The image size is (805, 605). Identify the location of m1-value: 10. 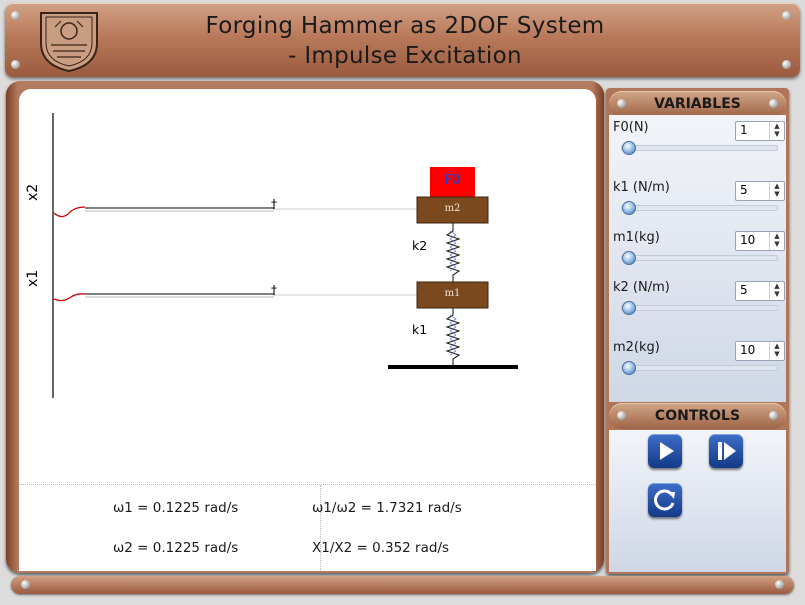
(748, 240).